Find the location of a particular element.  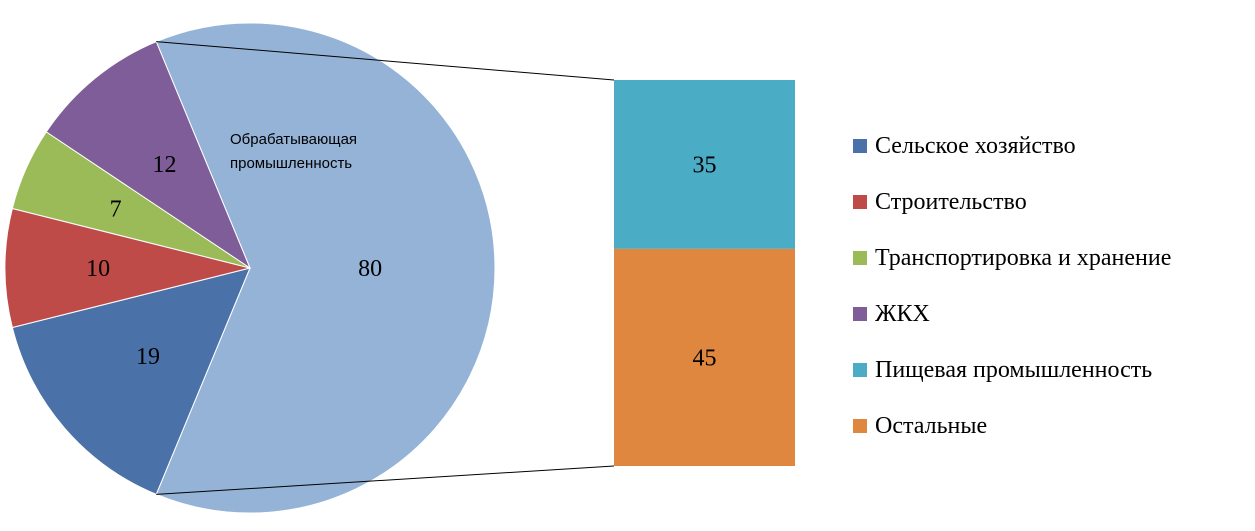

legend-item: Транспортировка и хранение is located at coordinates (1012, 258).